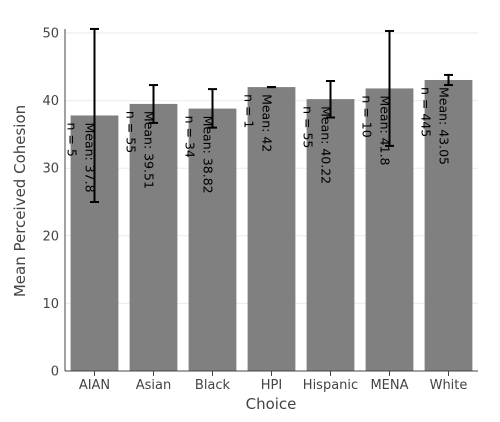 This screenshot has width=500, height=422. I want to click on y-tick-label: 20, so click(50, 236).